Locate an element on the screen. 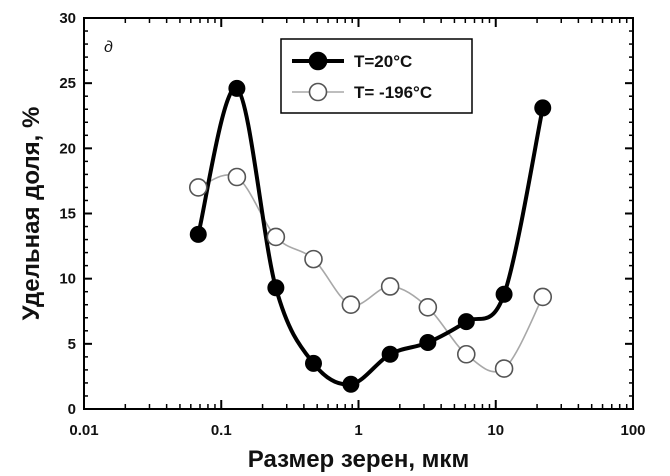 The height and width of the screenshot is (476, 670). y-tick-label: 10 is located at coordinates (67, 279).